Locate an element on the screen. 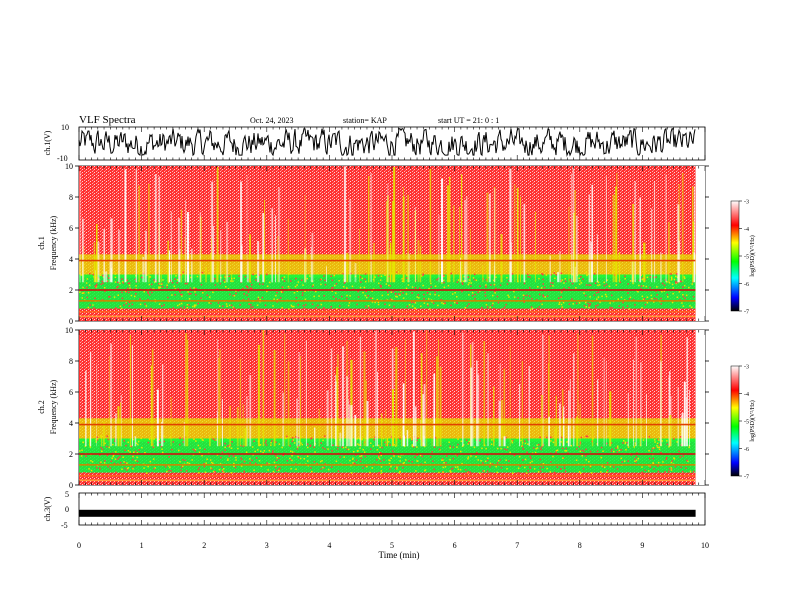 Image resolution: width=792 pixels, height=612 pixels. frequency-tick-label: 4 is located at coordinates (71, 423).